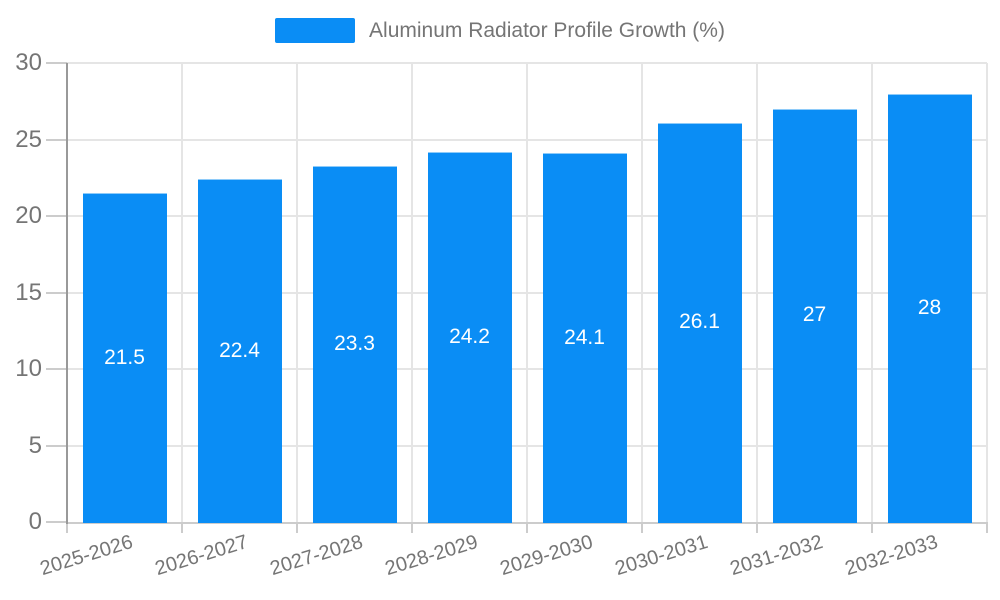 This screenshot has width=1000, height=600. I want to click on bar-value-label: 26.1, so click(699, 322).